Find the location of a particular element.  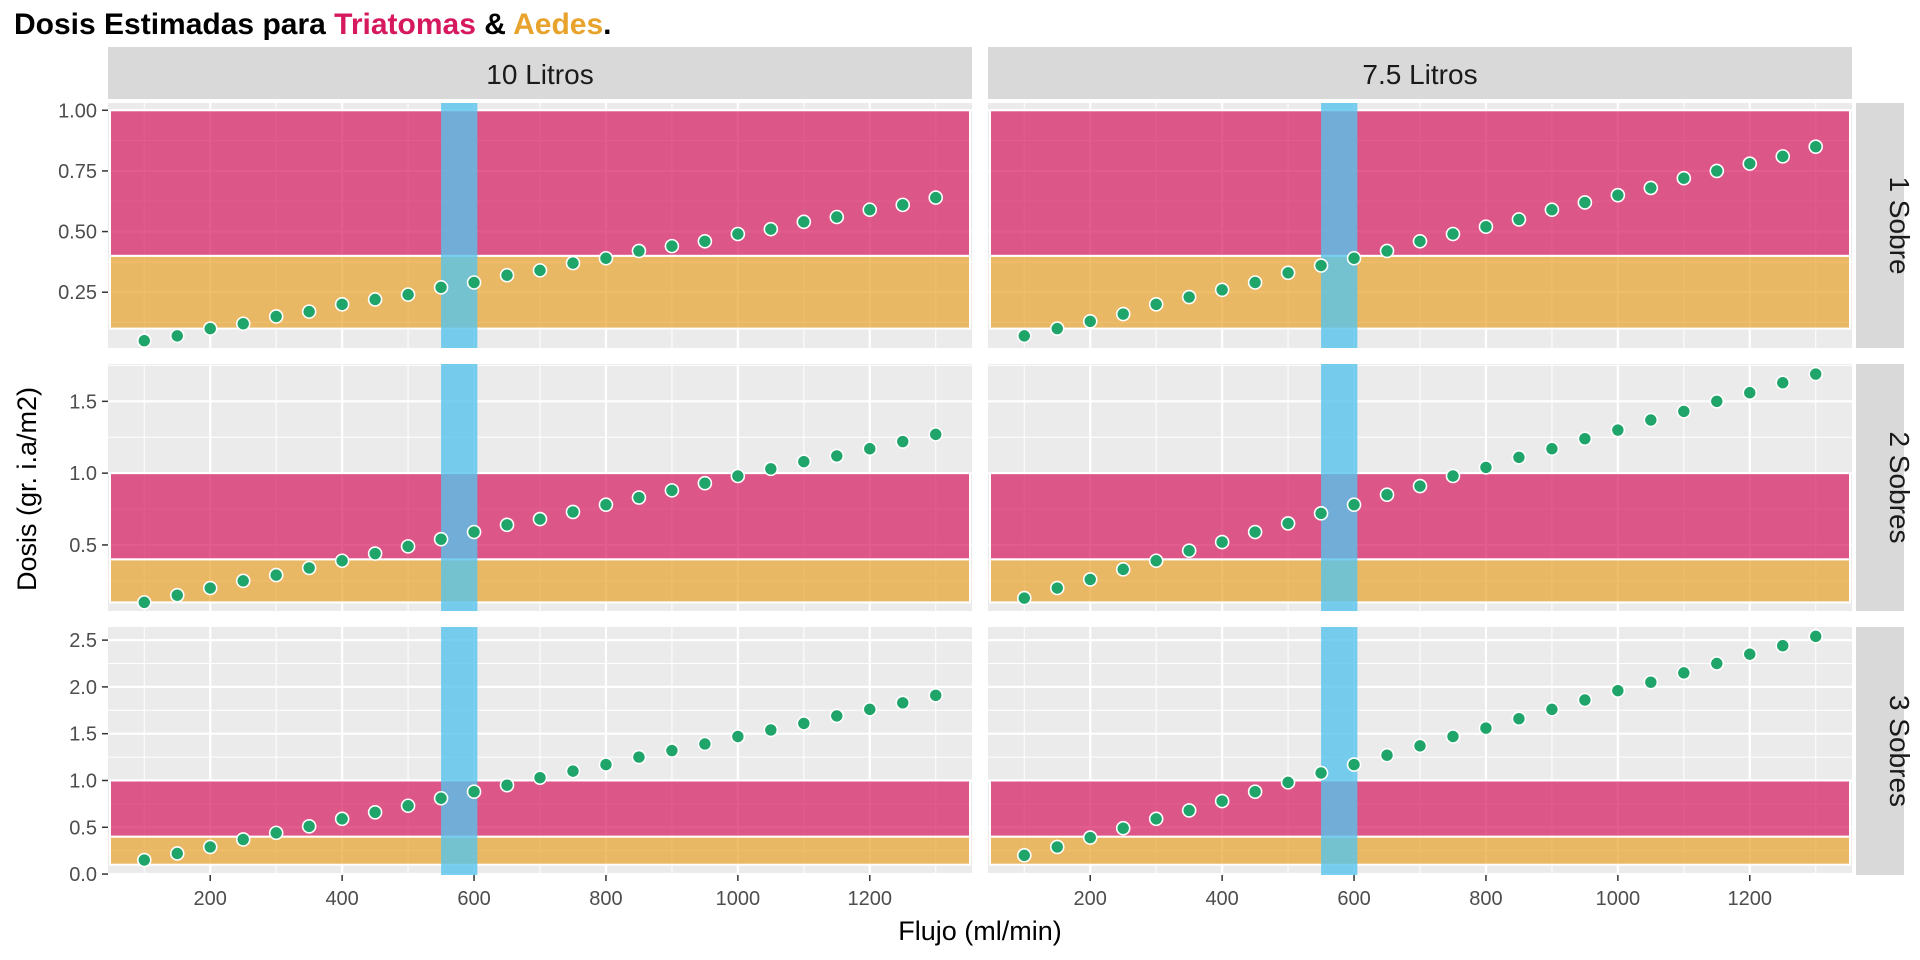

chart-title: Dosis Estimadas para Triatomas & Aedes. is located at coordinates (313, 25).